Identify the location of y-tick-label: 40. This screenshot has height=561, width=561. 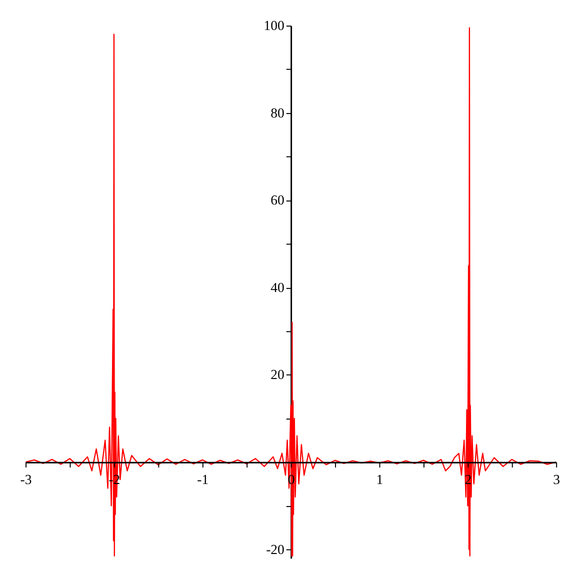
(277, 287).